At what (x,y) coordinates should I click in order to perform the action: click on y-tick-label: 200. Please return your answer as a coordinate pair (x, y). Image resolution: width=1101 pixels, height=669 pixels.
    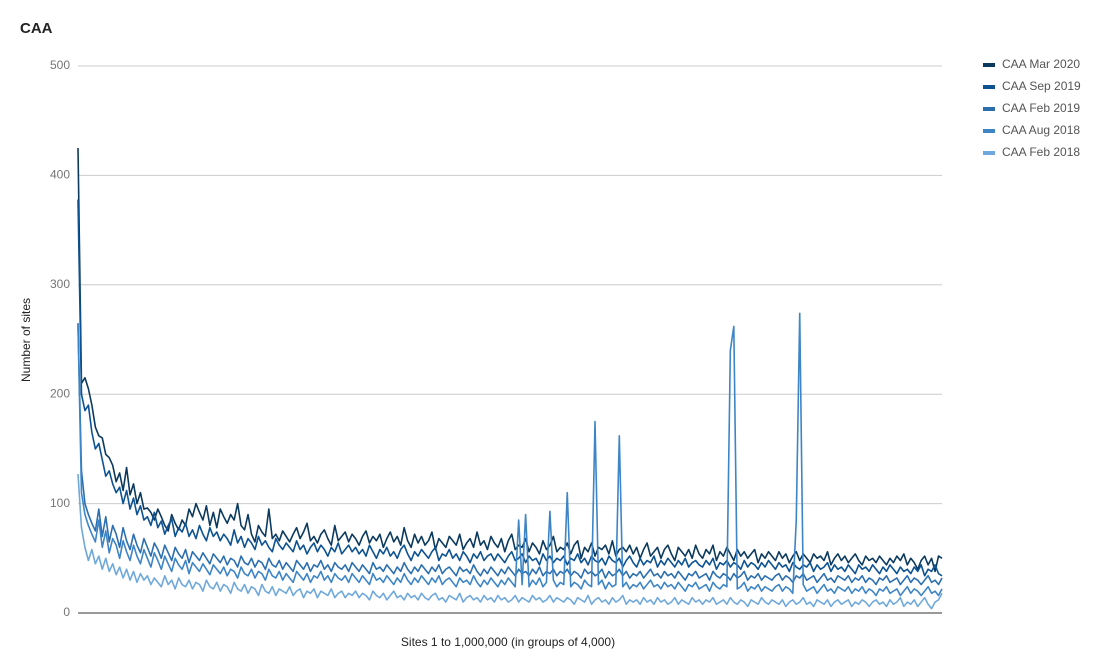
    Looking at the image, I should click on (60, 393).